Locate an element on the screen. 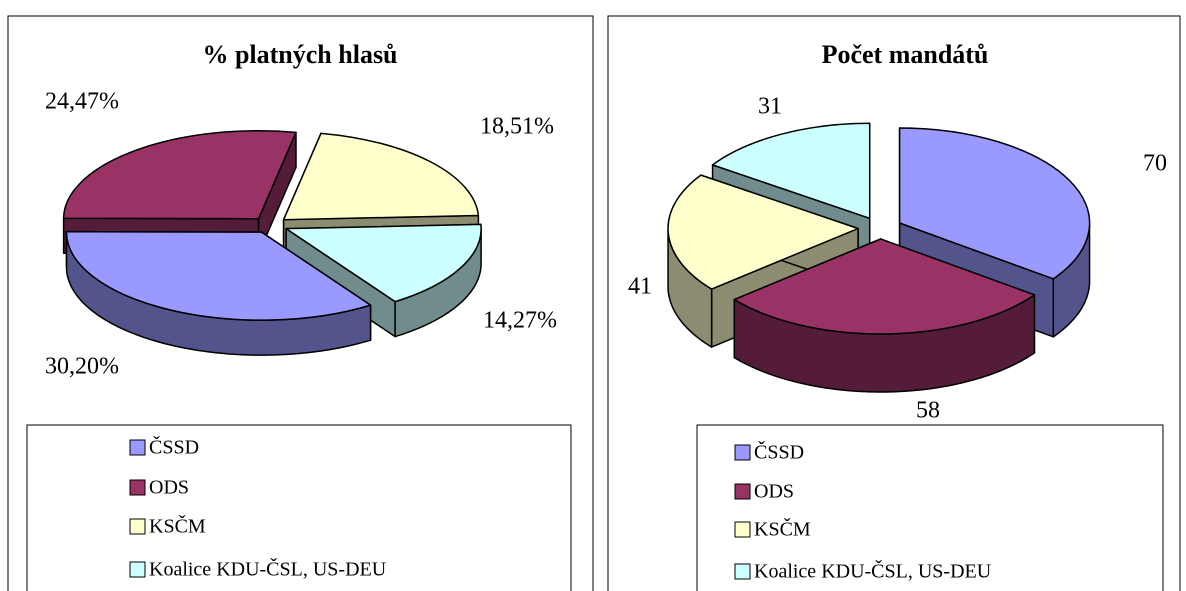  value-label: 31 is located at coordinates (770, 107).